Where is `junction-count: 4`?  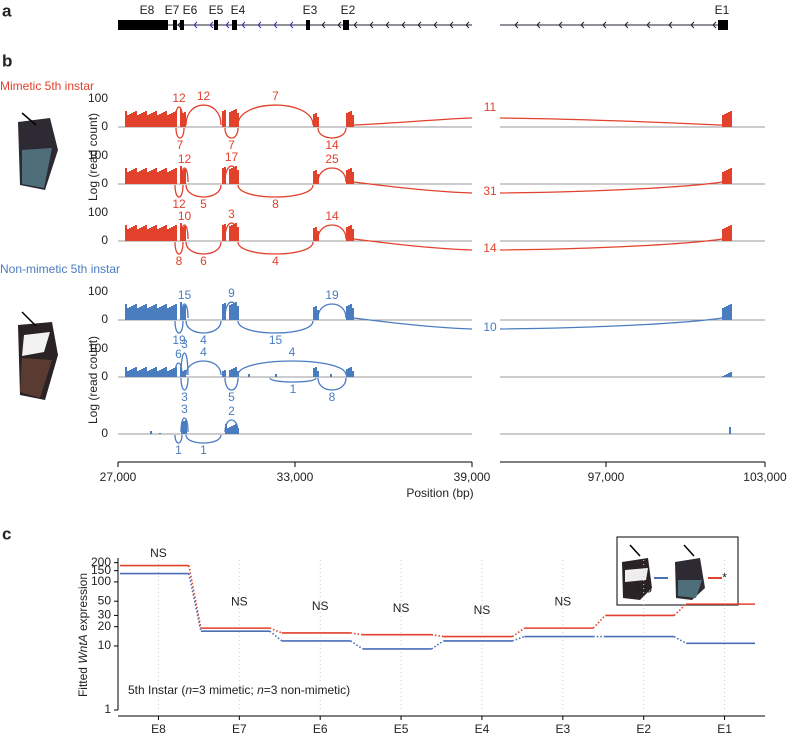 junction-count: 4 is located at coordinates (275, 261).